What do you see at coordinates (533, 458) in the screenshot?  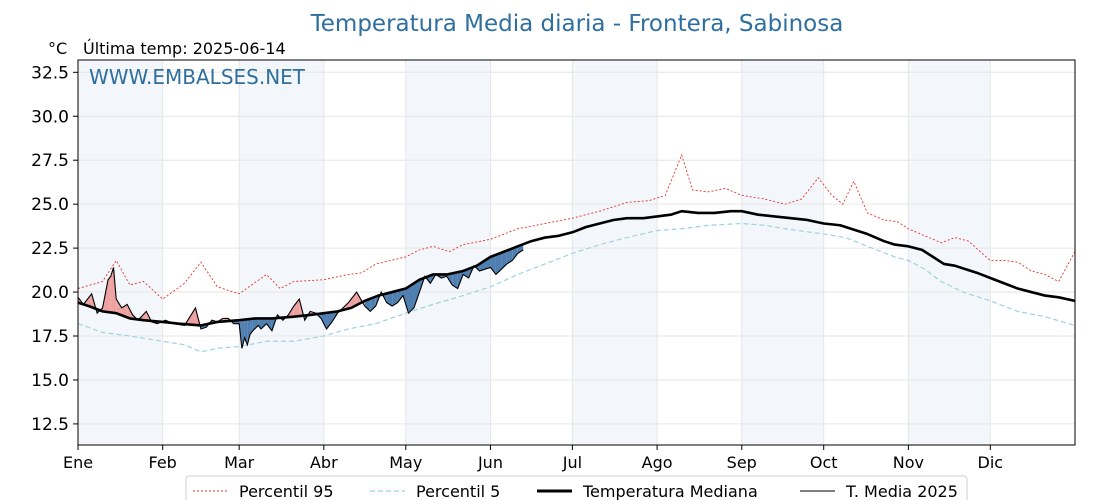 I see `x-axis-ticks: Ene Feb Mar Abr May Jun Jul Ago Sep Oct Nov Dic` at bounding box center [533, 458].